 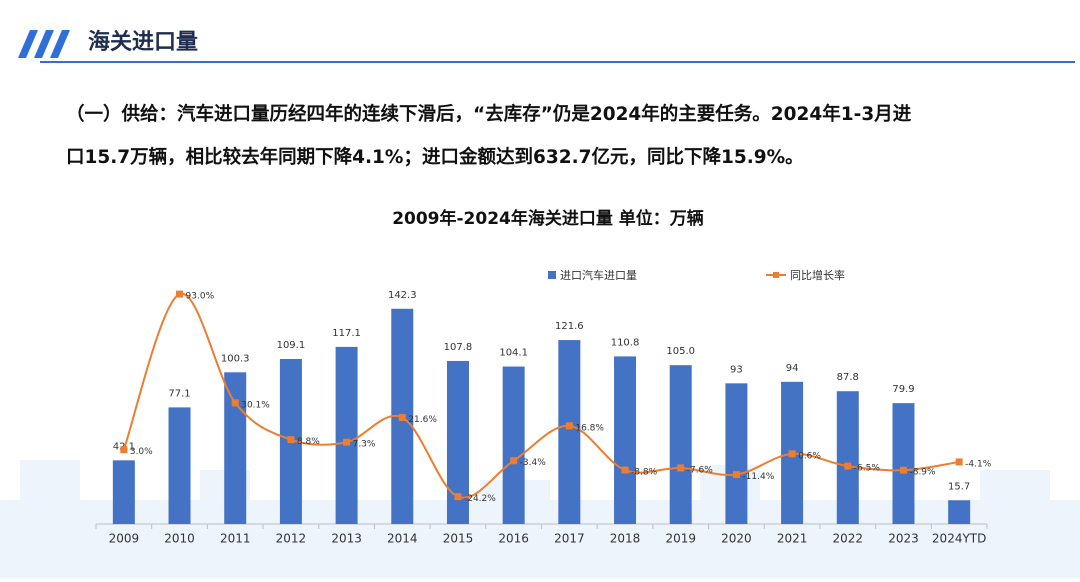 I want to click on x-tick-label: 2013, so click(x=346, y=539).